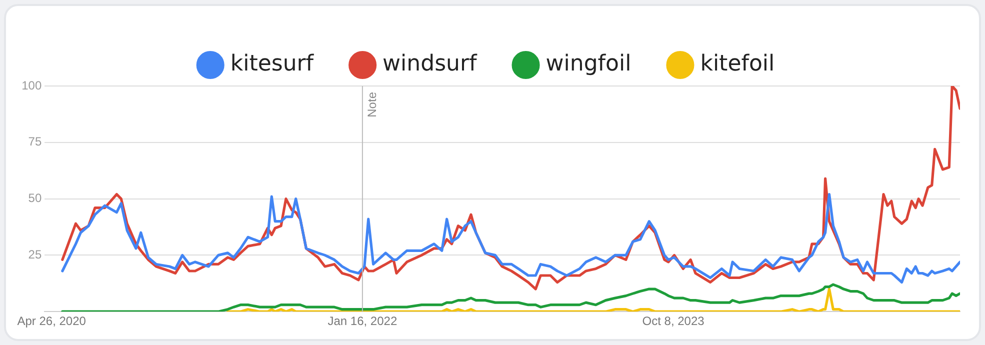  Describe the element at coordinates (32, 85) in the screenshot. I see `y-tick-label: 100` at that location.